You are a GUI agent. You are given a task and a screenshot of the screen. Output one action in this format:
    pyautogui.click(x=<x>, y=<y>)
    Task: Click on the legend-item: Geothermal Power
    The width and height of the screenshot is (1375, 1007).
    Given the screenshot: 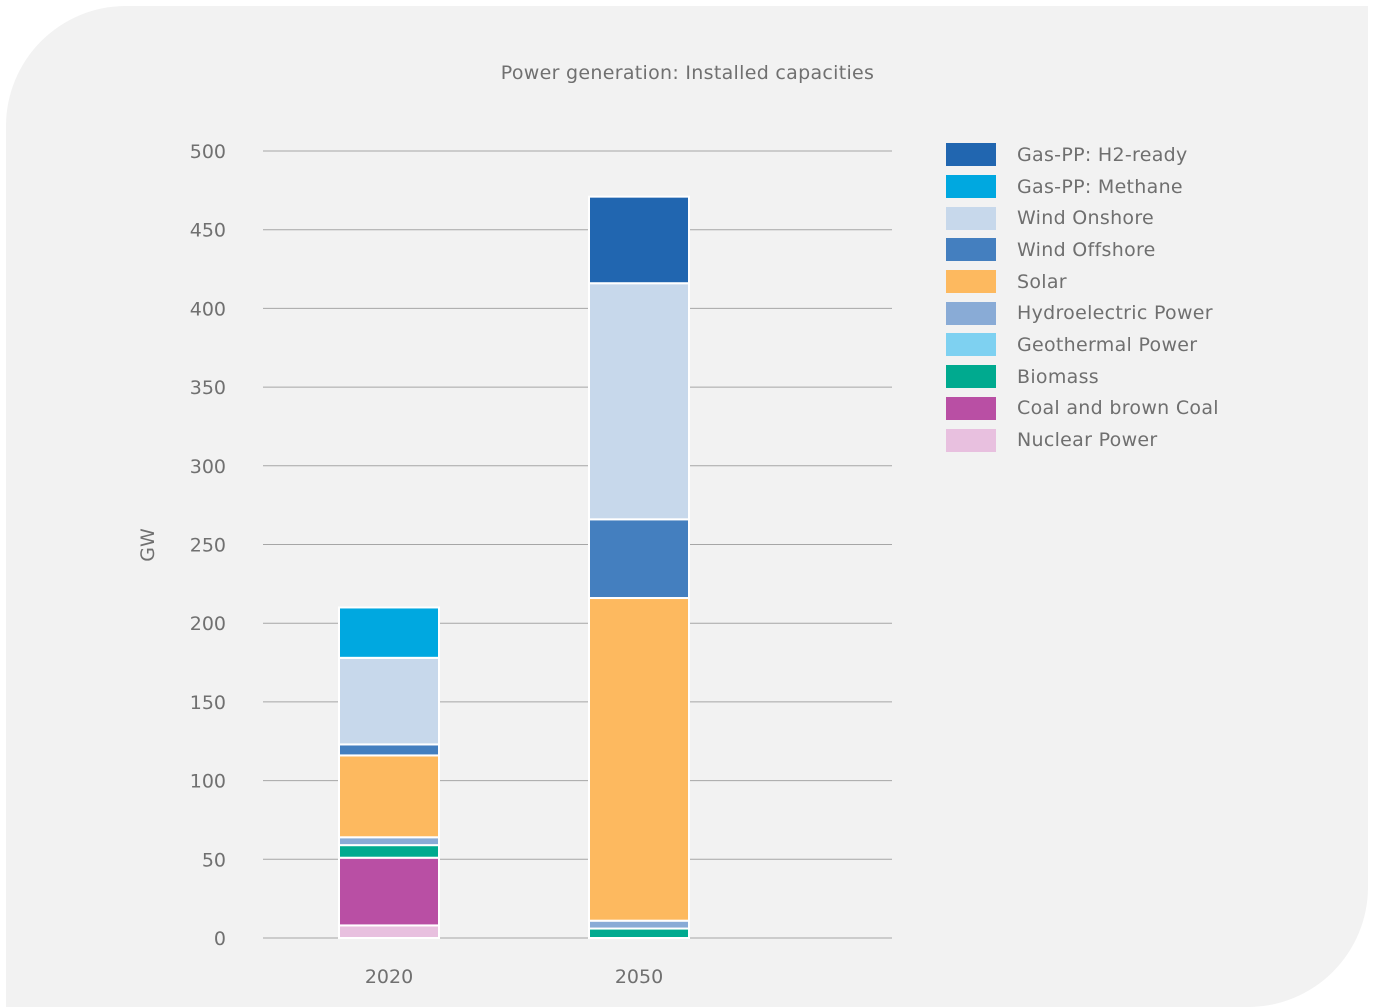 What is the action you would take?
    pyautogui.click(x=1082, y=345)
    